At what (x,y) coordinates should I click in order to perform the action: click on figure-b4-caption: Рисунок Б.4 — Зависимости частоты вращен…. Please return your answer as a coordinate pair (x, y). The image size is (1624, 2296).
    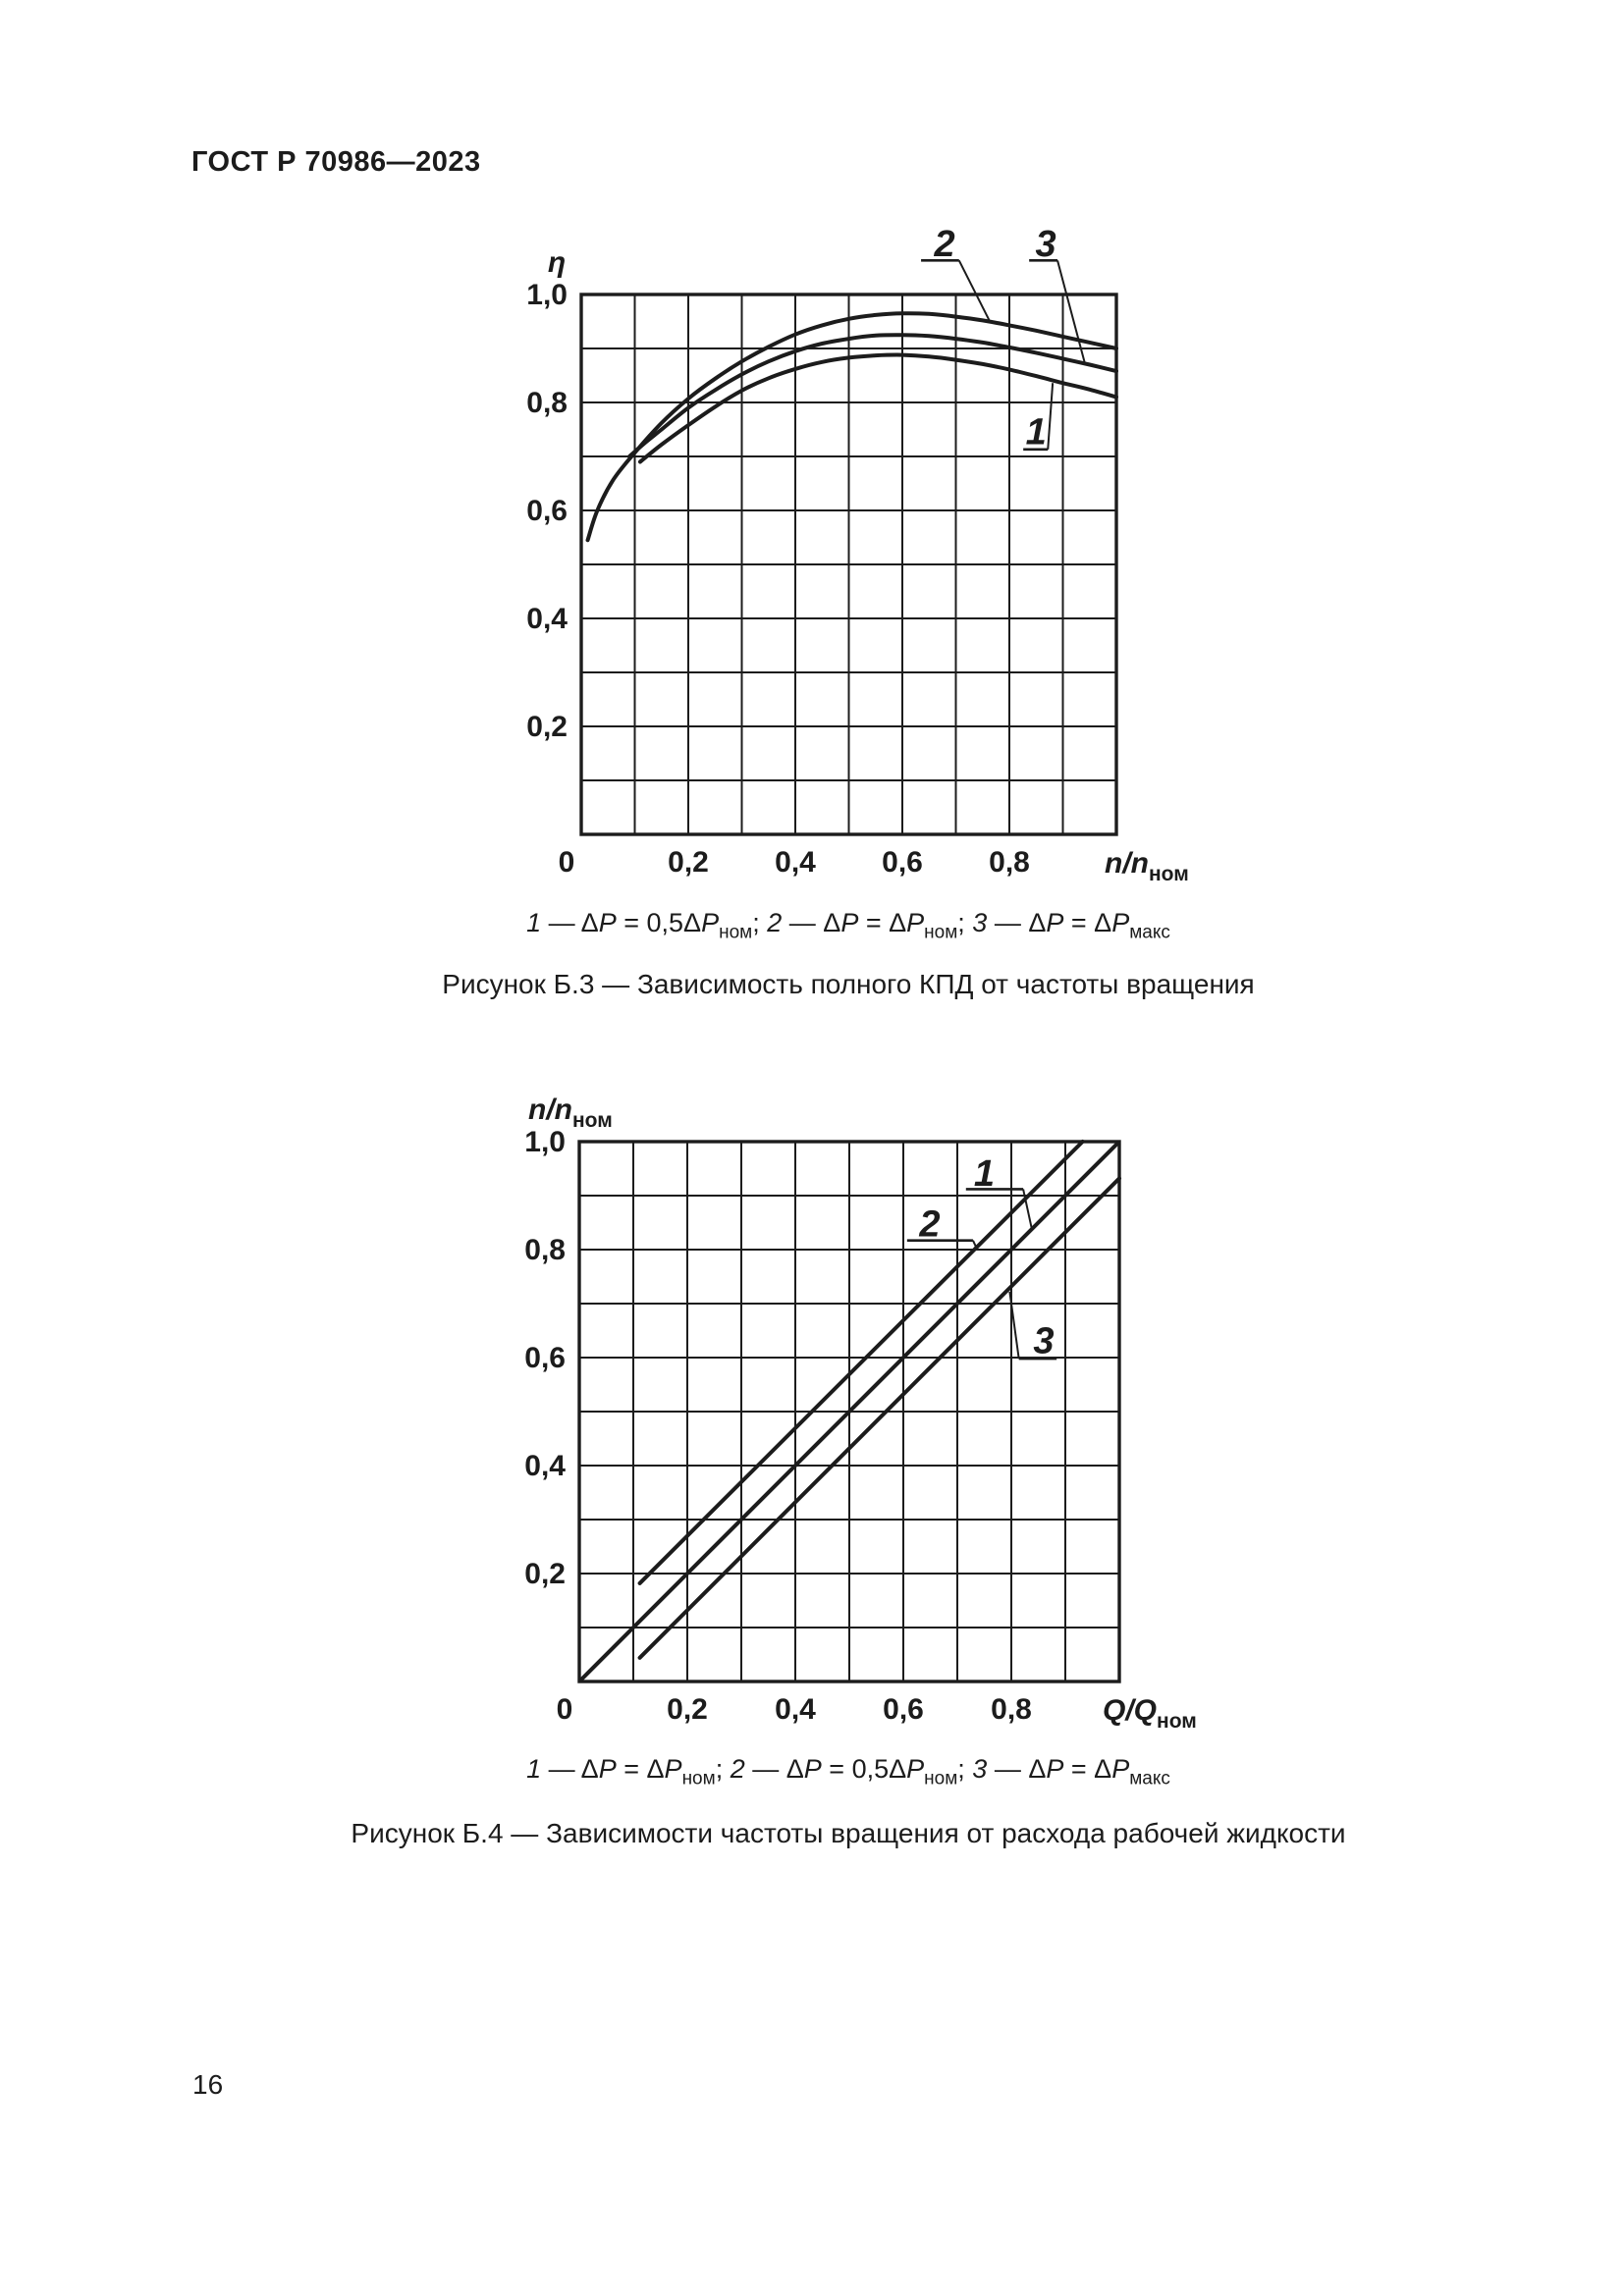
    Looking at the image, I should click on (848, 1833).